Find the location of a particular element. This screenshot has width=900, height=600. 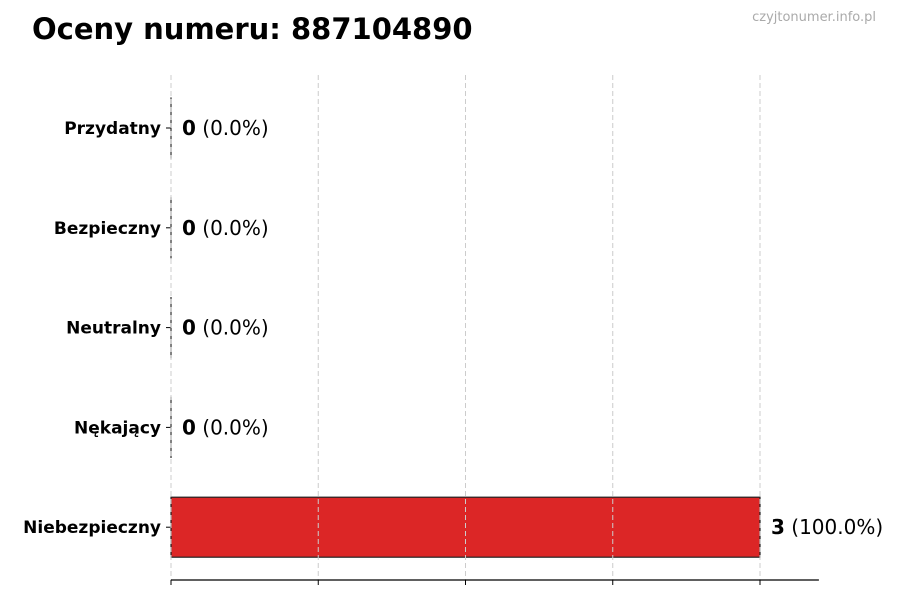

data-label-percent: (100.0%) is located at coordinates (834, 527).